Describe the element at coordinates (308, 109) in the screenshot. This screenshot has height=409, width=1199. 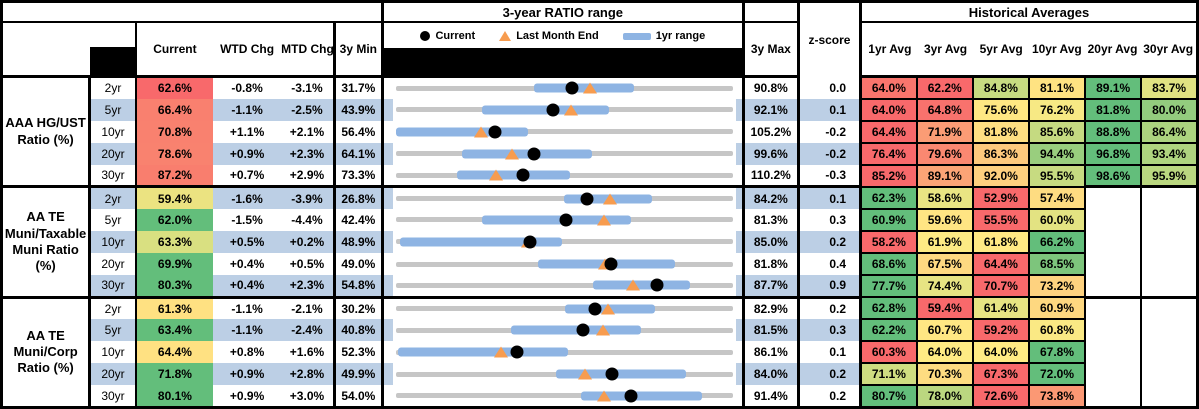
I see `mtd-chg-cell: -2.5%` at that location.